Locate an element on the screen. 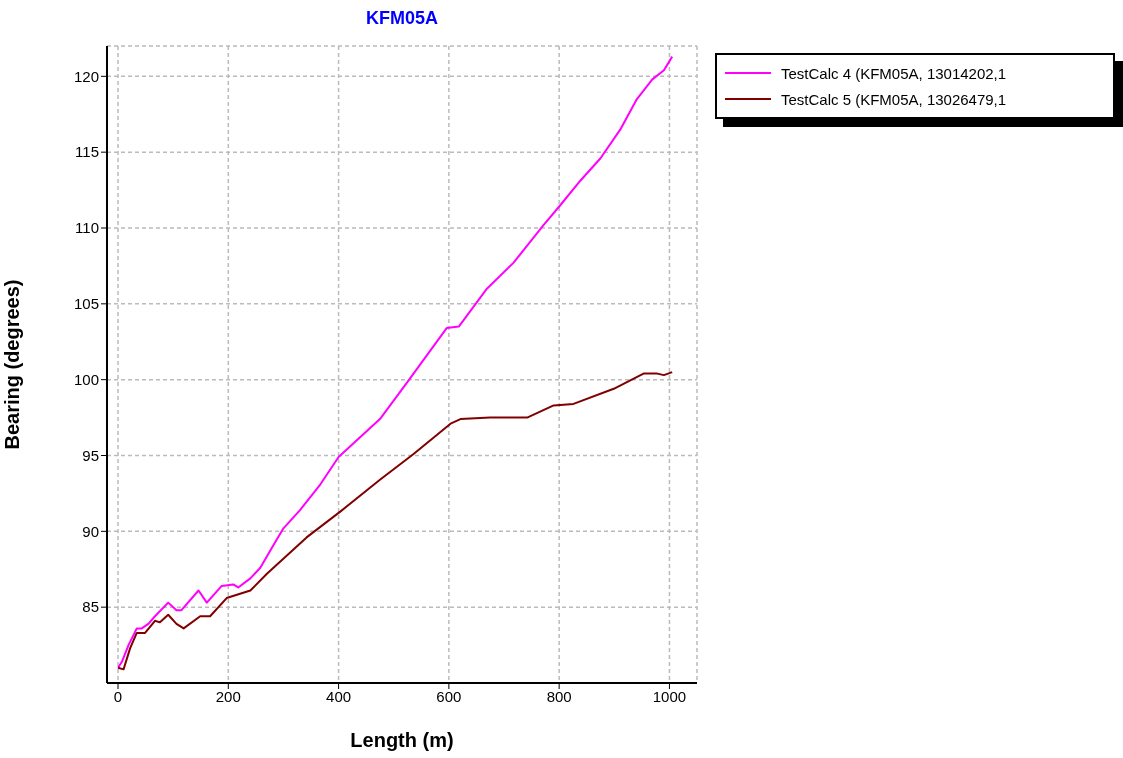  y-tick-label: 90 is located at coordinates (90, 531).